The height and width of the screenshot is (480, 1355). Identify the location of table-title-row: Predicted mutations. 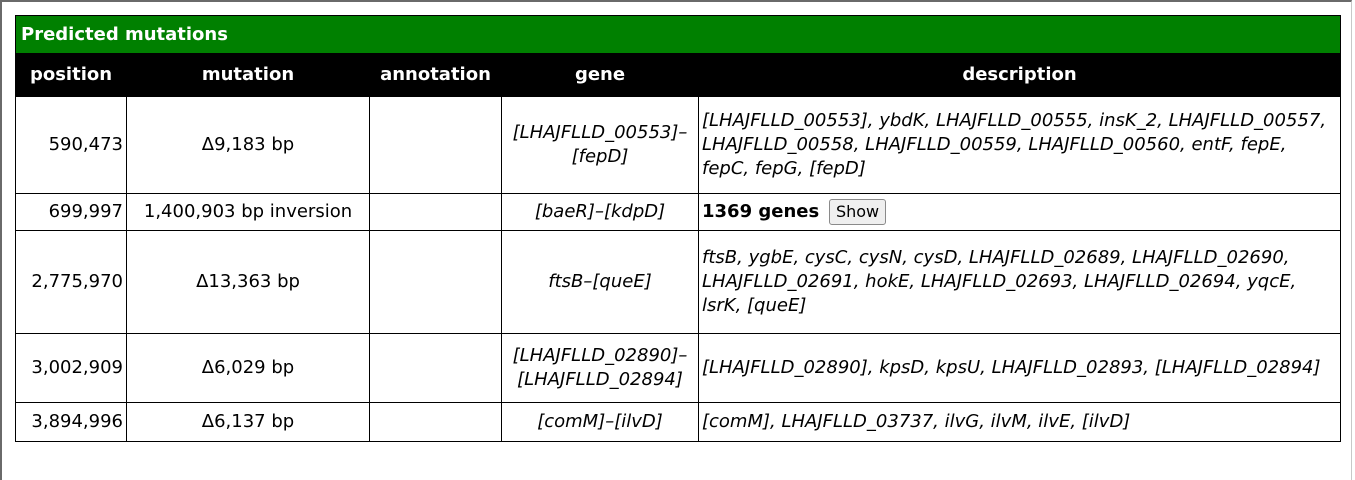
(678, 34).